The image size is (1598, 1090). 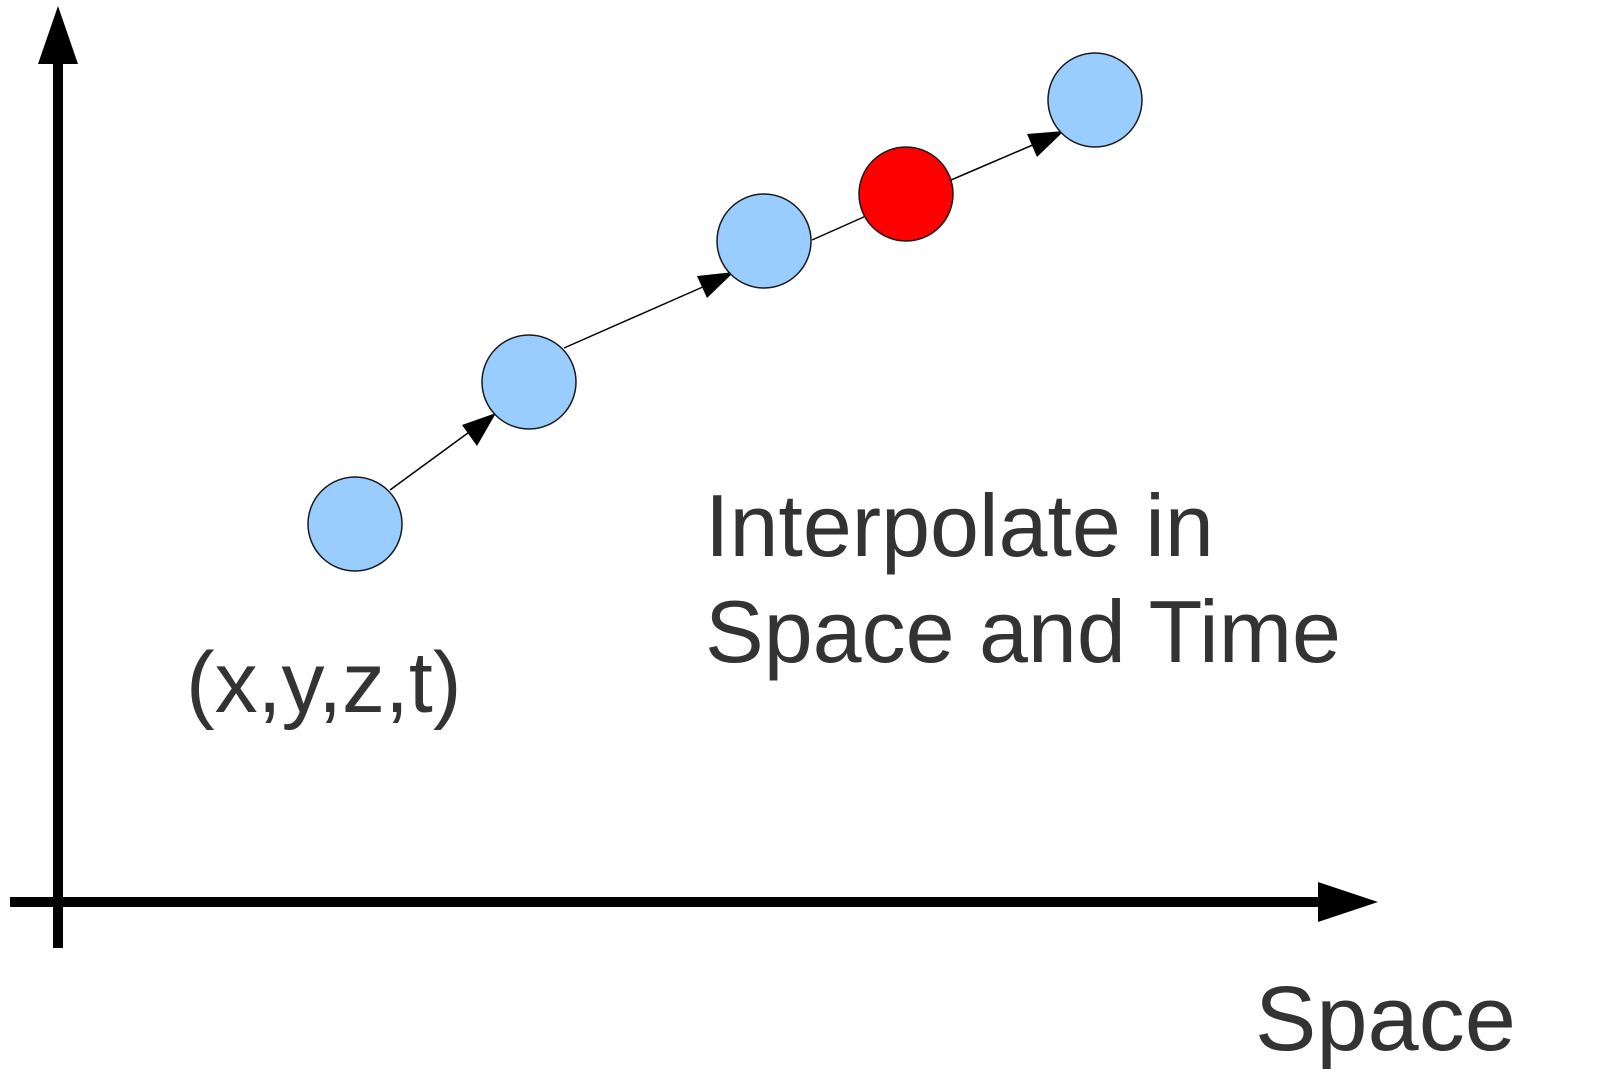 I want to click on connector-arrow, so click(x=431, y=460).